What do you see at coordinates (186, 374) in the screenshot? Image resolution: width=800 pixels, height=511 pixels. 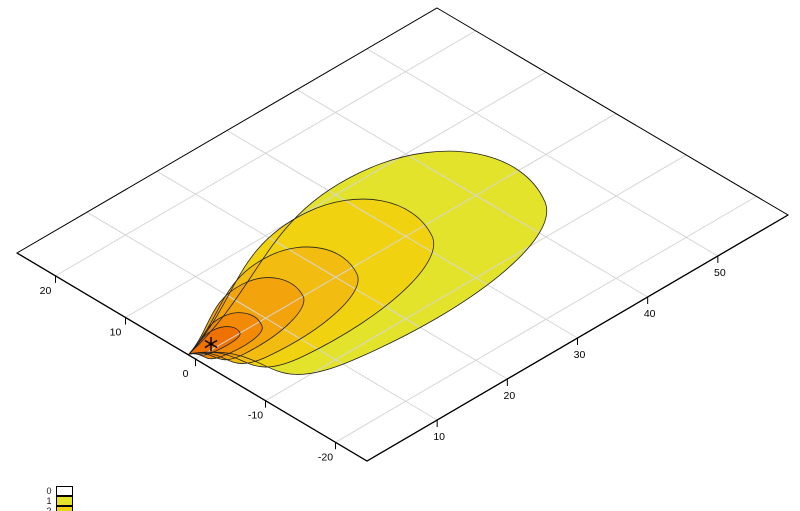 I see `y-tick-label-0: 0` at bounding box center [186, 374].